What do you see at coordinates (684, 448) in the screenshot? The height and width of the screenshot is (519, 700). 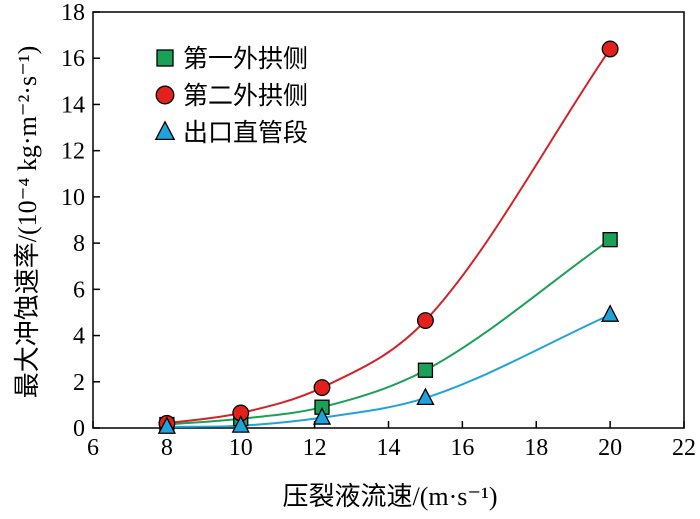 I see `x-tick-label: 22` at bounding box center [684, 448].